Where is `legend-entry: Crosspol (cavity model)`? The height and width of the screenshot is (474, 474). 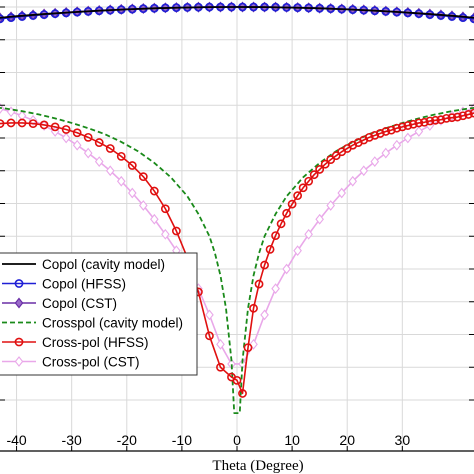 legend-entry: Crosspol (cavity model) is located at coordinates (92, 323).